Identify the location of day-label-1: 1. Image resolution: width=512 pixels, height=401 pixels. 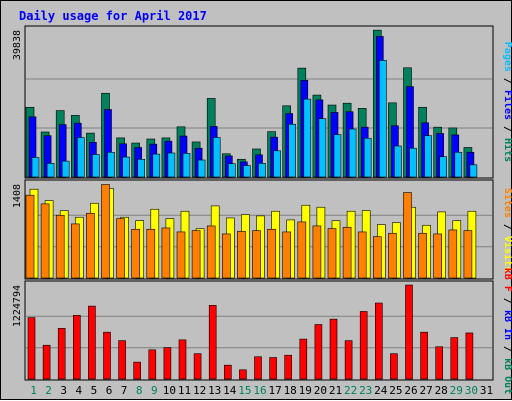
(33, 390).